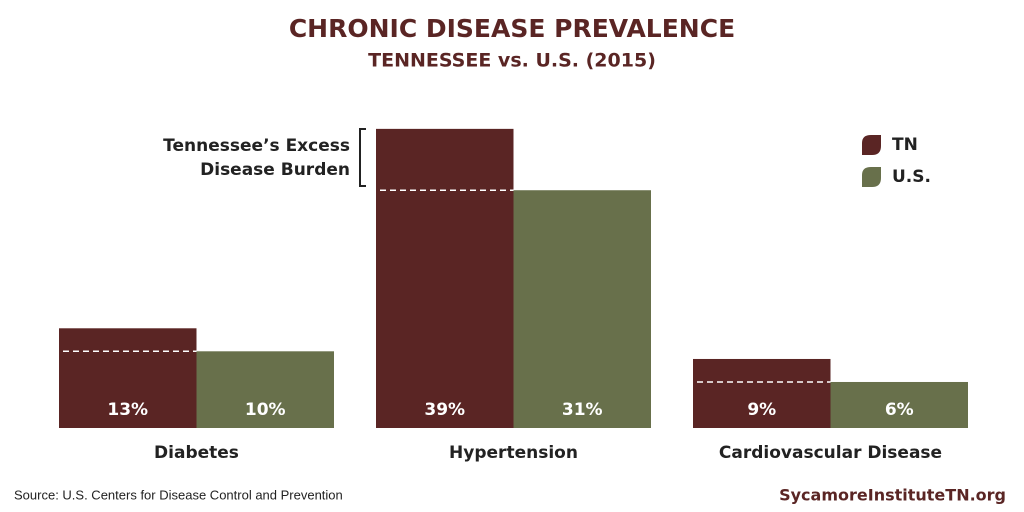  What do you see at coordinates (892, 495) in the screenshot?
I see `website: SycamoreInstituteTN.org` at bounding box center [892, 495].